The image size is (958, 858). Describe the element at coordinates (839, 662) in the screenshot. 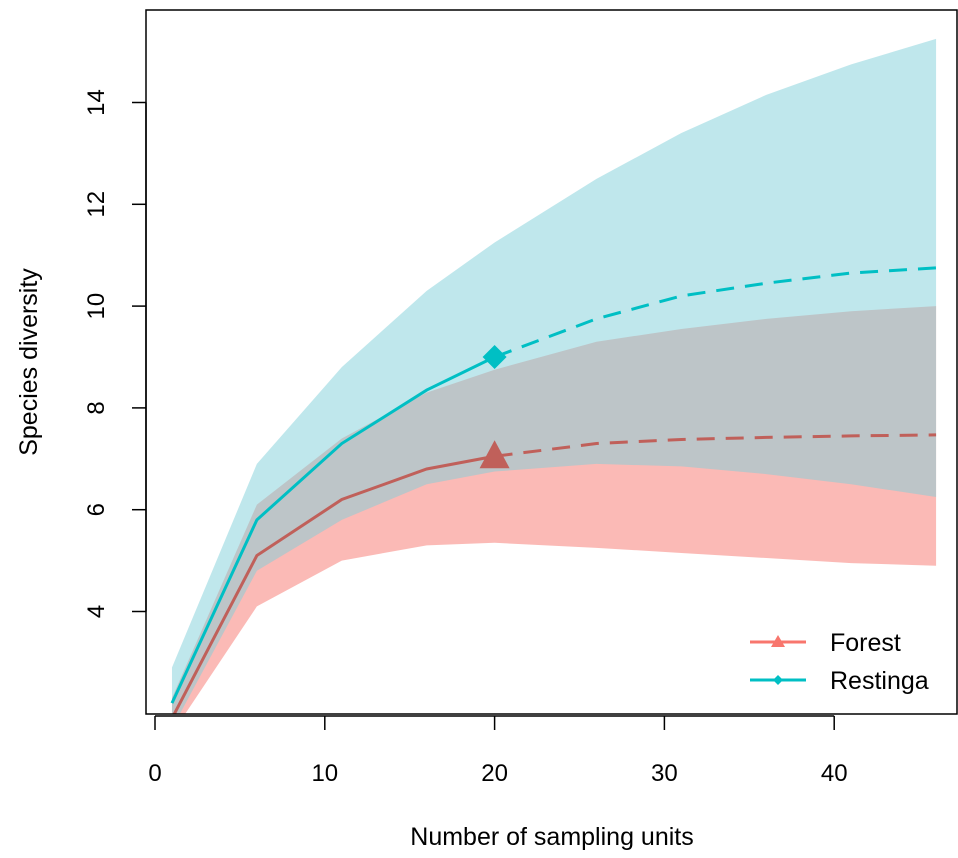

I see `legend: Forest Restinga` at that location.